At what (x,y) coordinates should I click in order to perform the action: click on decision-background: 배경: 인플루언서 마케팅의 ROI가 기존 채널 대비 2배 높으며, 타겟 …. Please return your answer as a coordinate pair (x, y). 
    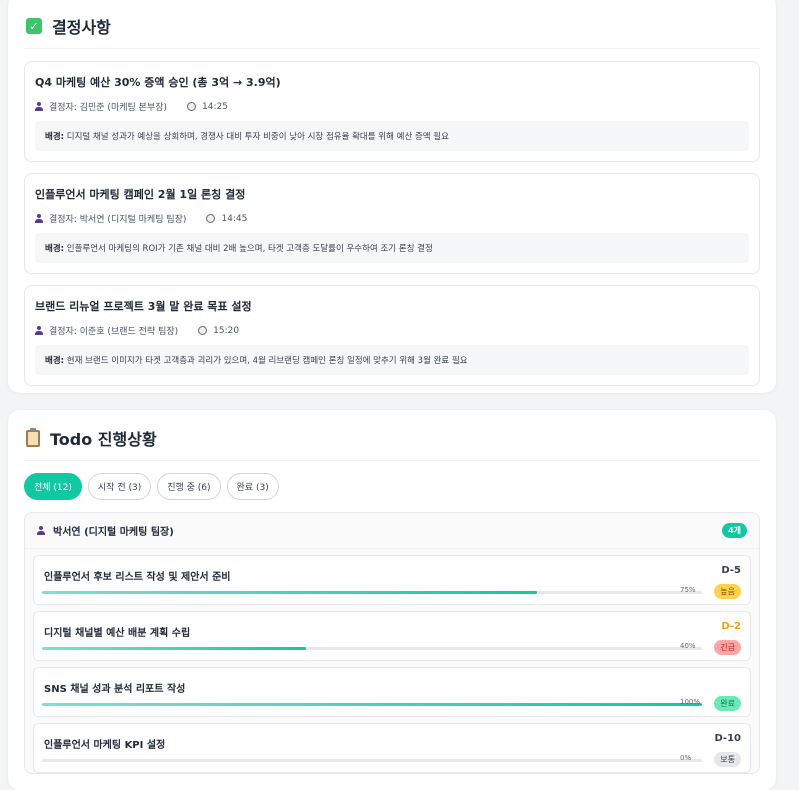
    Looking at the image, I should click on (392, 248).